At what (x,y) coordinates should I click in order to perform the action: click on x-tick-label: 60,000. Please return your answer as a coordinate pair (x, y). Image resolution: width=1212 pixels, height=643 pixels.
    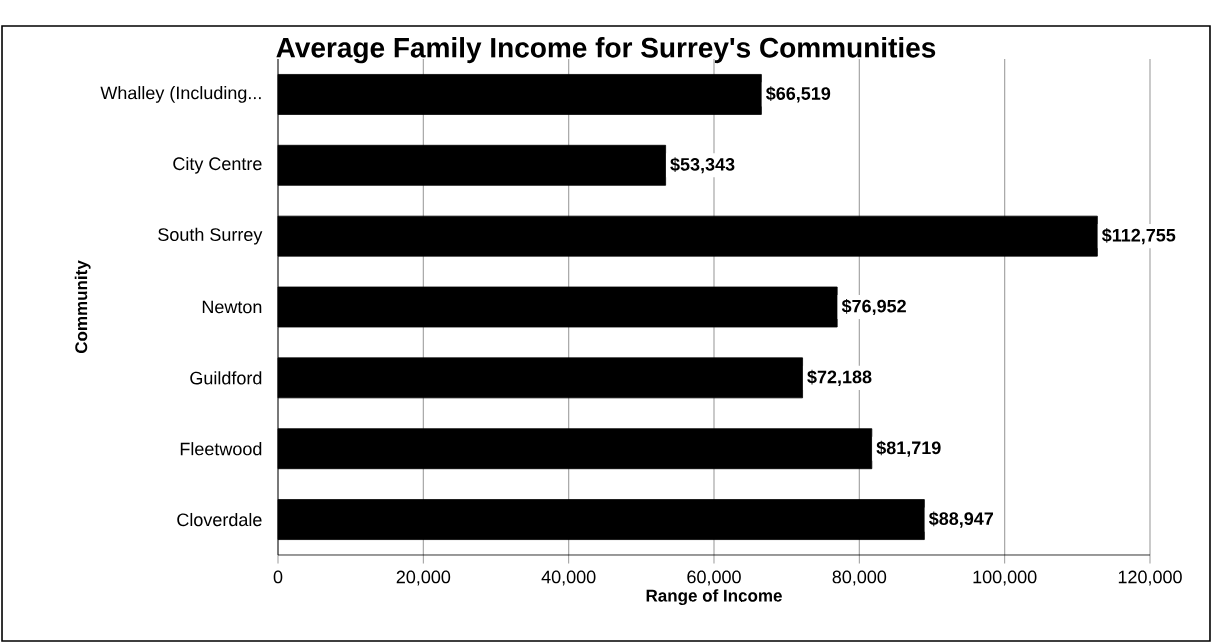
    Looking at the image, I should click on (714, 578).